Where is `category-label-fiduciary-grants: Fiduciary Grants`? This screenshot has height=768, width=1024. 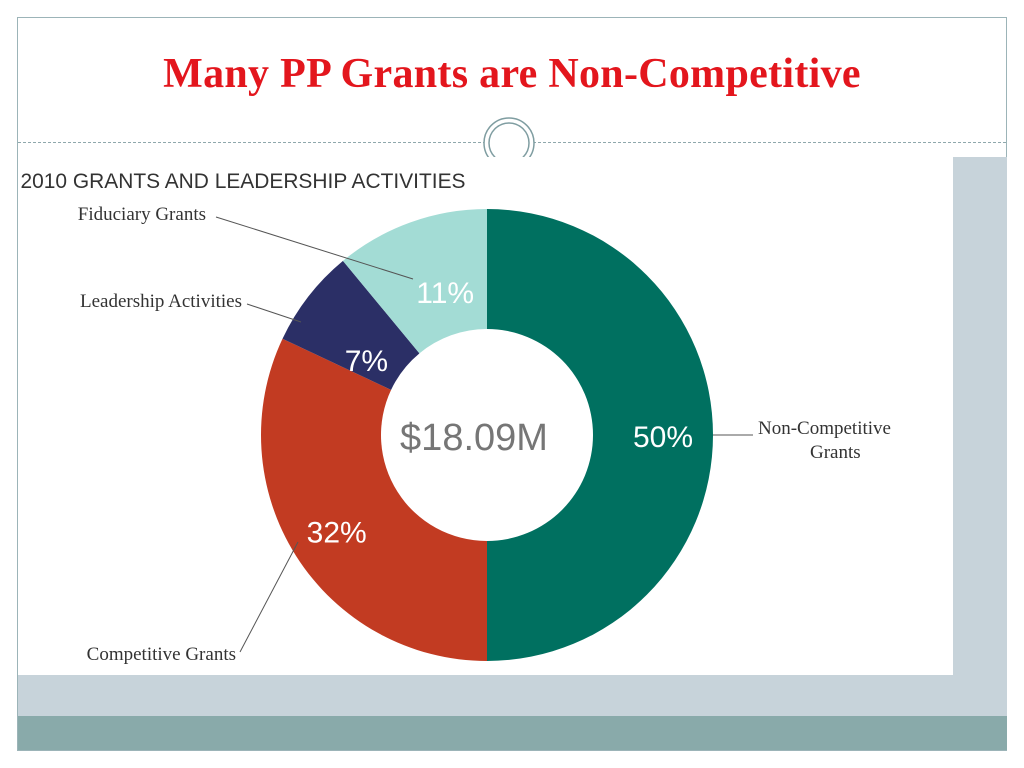
category-label-fiduciary-grants: Fiduciary Grants is located at coordinates (142, 214).